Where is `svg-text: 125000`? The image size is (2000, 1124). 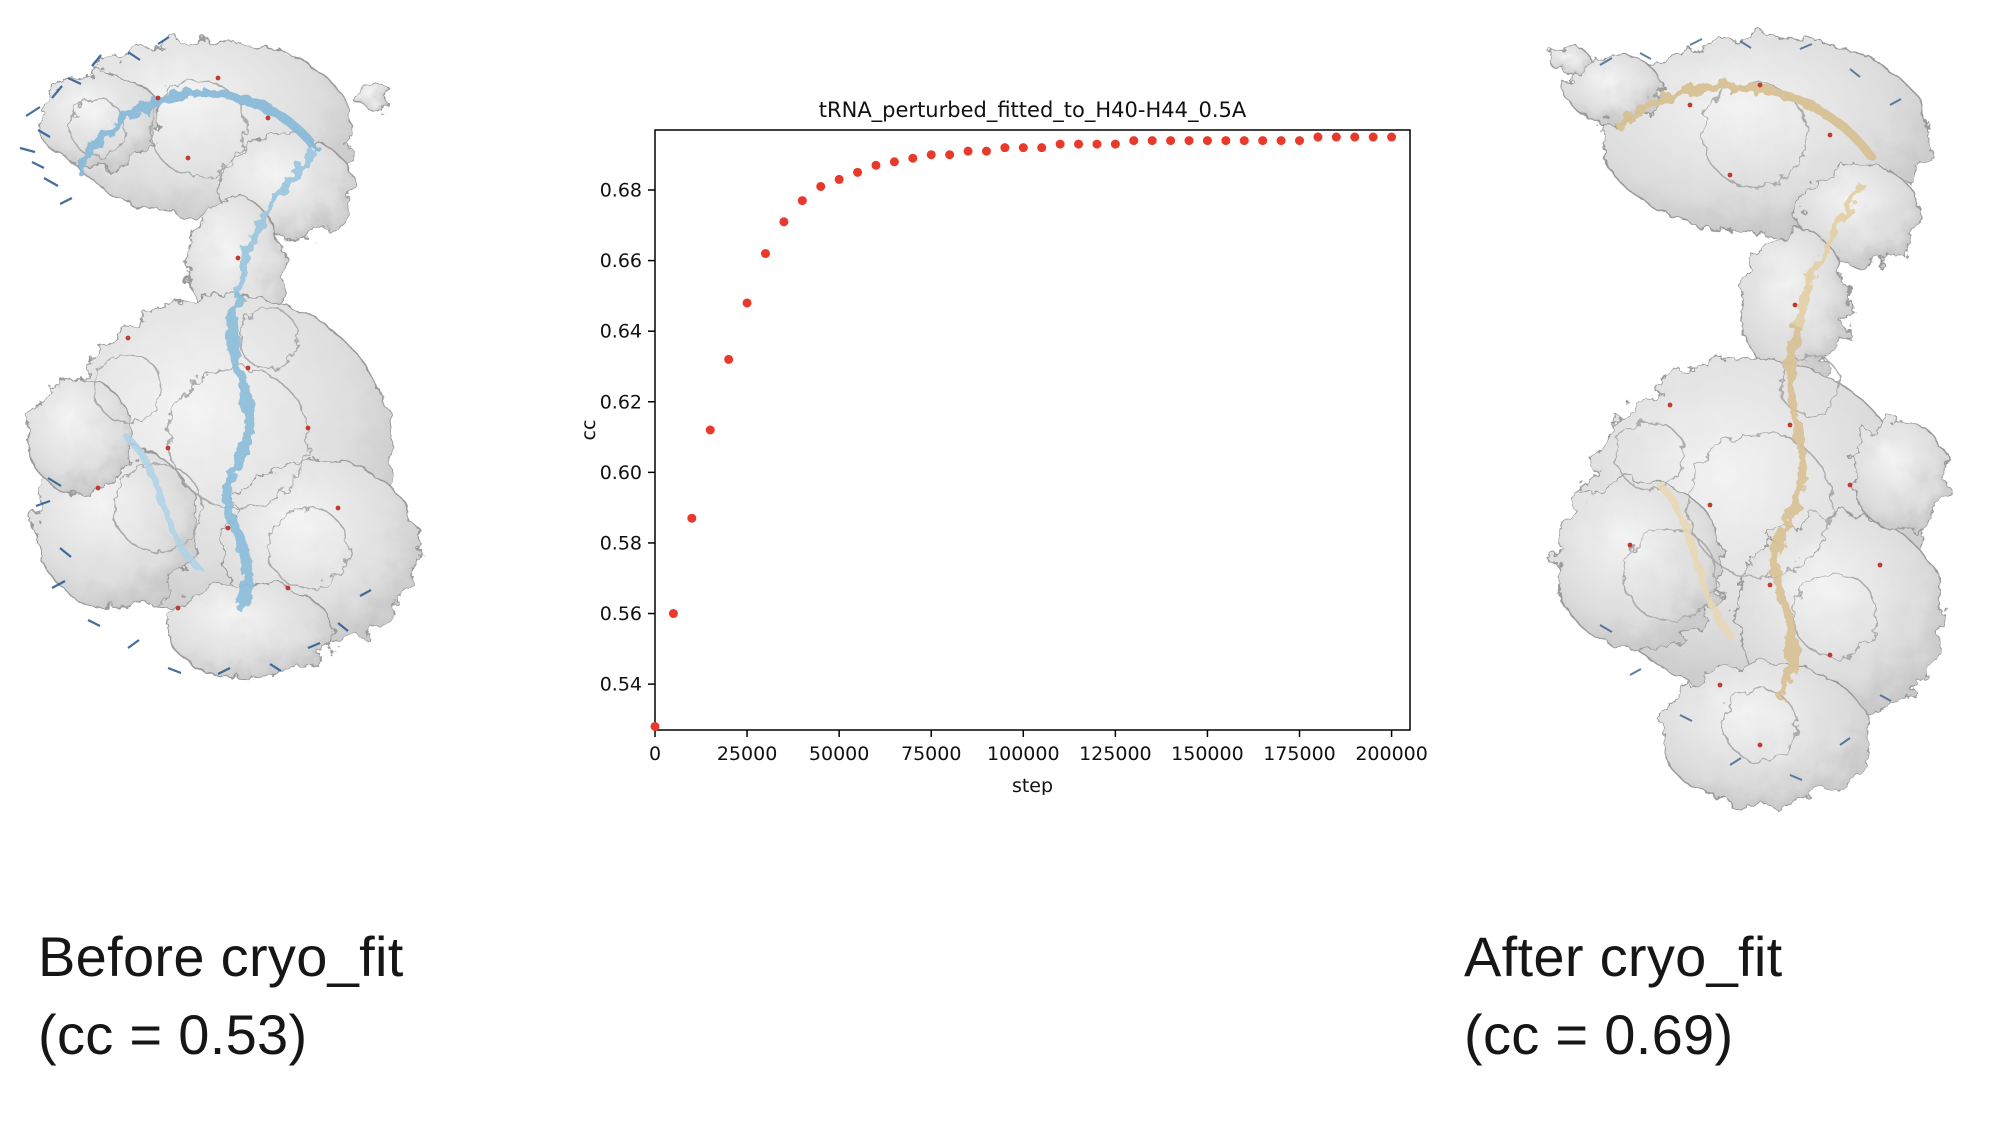
svg-text: 125000 is located at coordinates (1115, 754).